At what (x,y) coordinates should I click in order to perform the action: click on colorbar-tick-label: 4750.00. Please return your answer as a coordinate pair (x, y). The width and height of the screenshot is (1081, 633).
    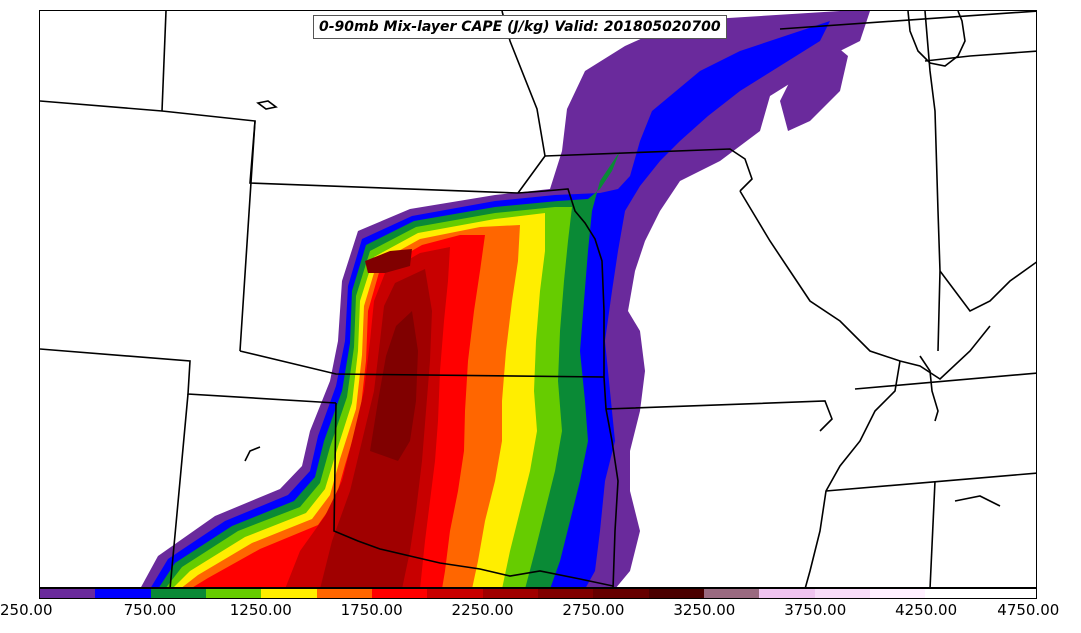
    Looking at the image, I should click on (1028, 610).